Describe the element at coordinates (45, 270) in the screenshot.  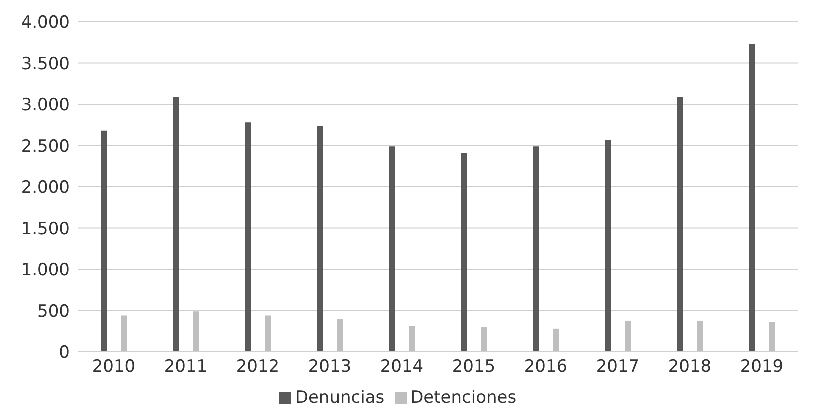
I see `y-tick-label: 1.000` at that location.